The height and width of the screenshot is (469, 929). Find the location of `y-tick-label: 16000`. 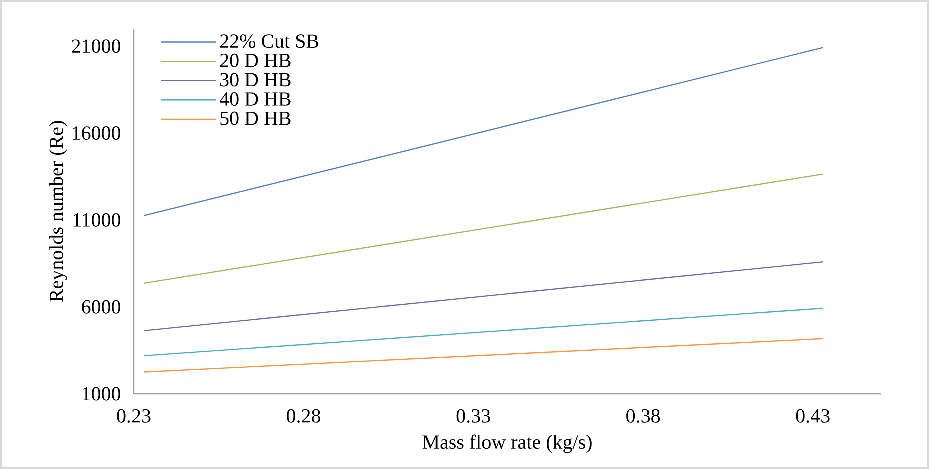

y-tick-label: 16000 is located at coordinates (97, 133).